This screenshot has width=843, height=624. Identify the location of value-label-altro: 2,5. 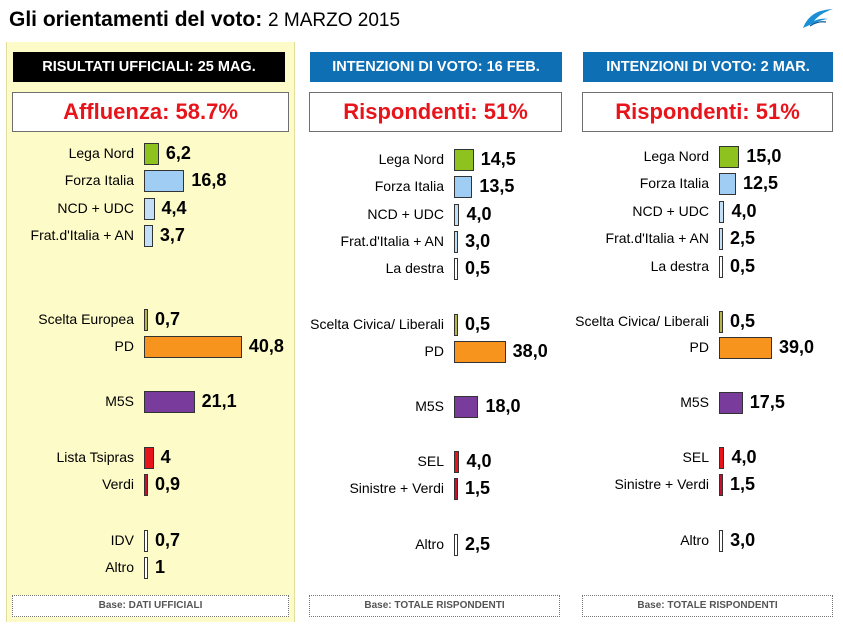
(478, 544).